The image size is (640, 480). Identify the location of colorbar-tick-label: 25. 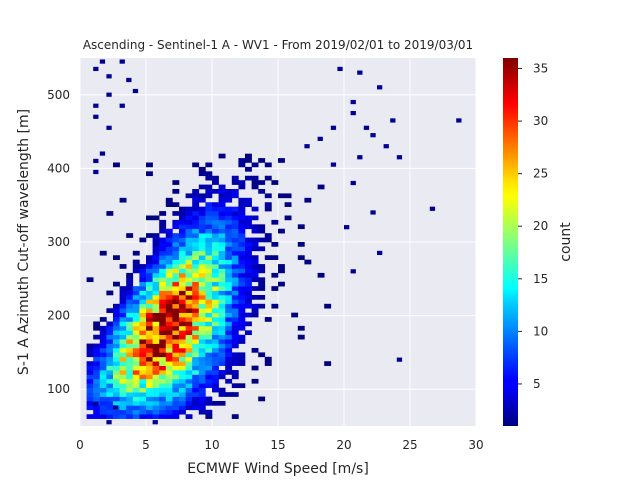
(540, 174).